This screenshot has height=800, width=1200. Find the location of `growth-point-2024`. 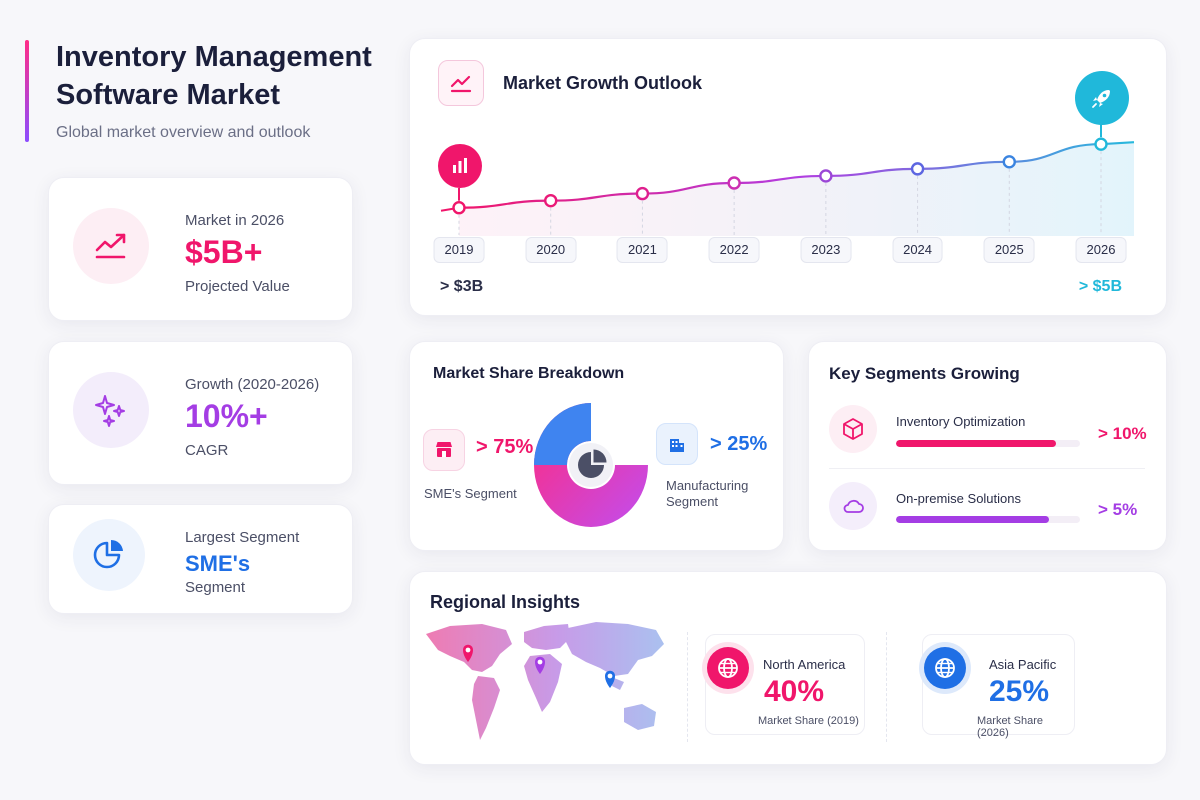

growth-point-2024 is located at coordinates (917, 169).